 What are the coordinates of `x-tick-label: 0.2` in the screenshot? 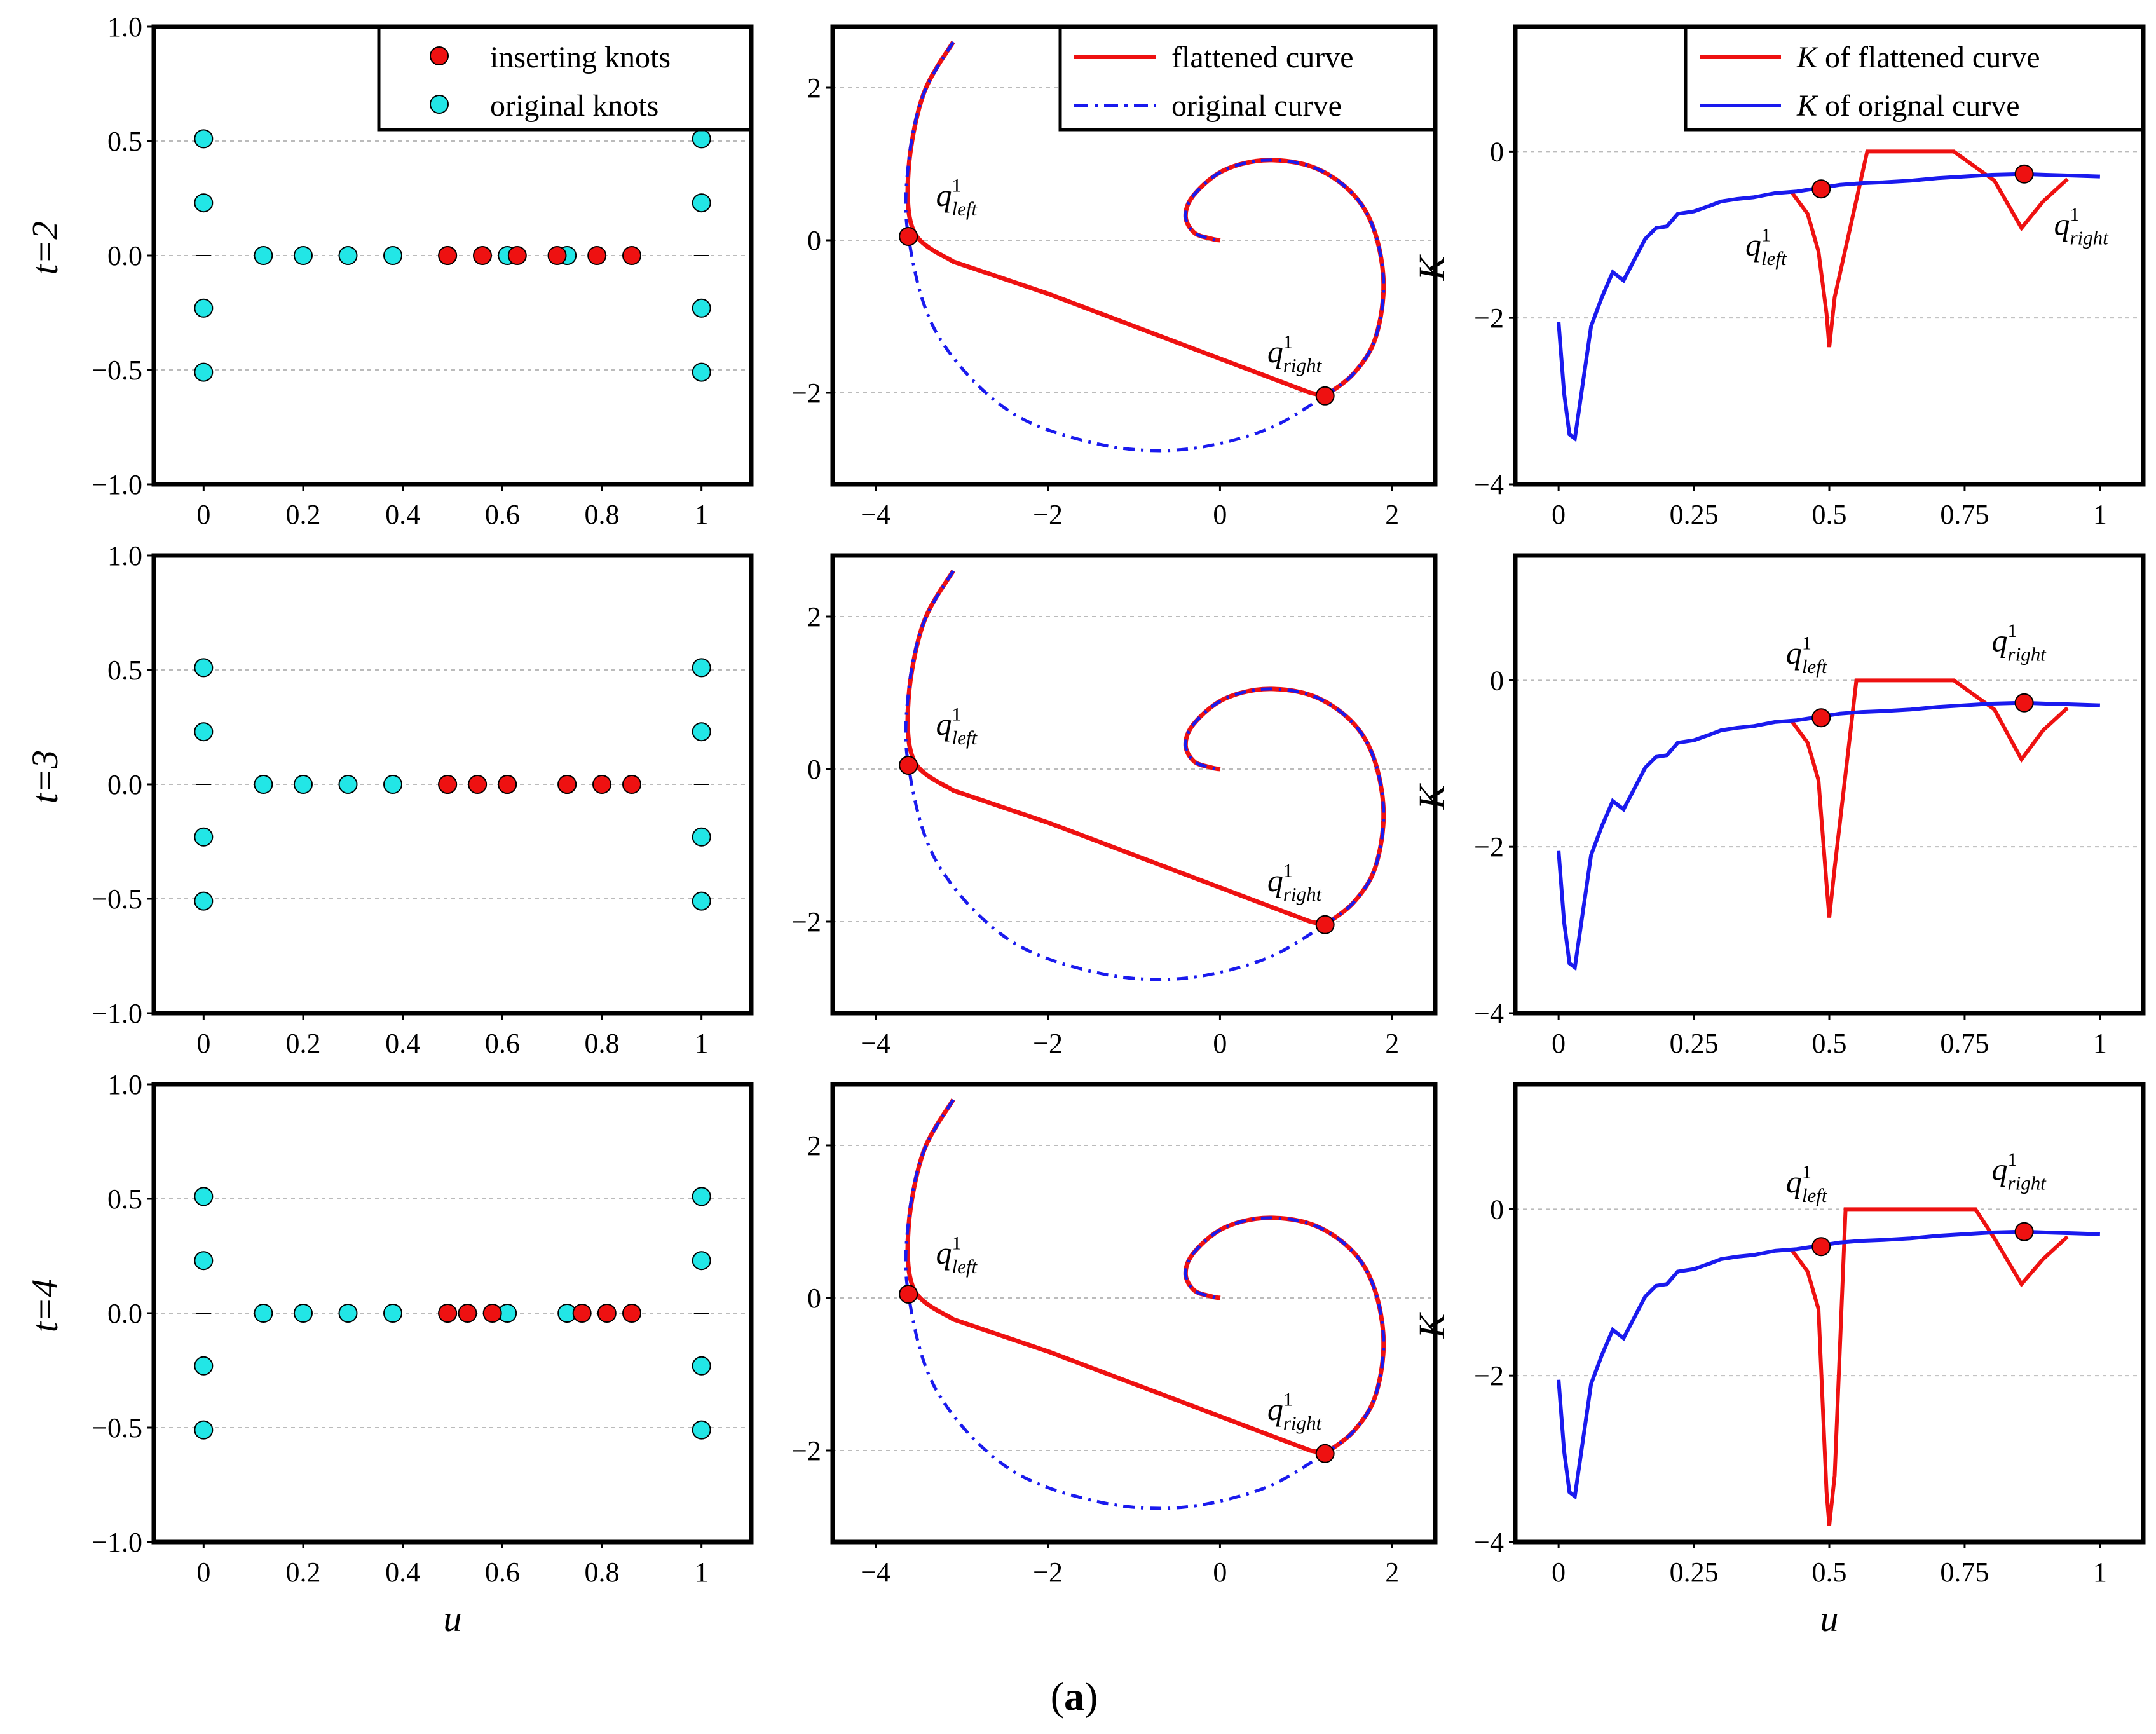 It's located at (303, 1572).